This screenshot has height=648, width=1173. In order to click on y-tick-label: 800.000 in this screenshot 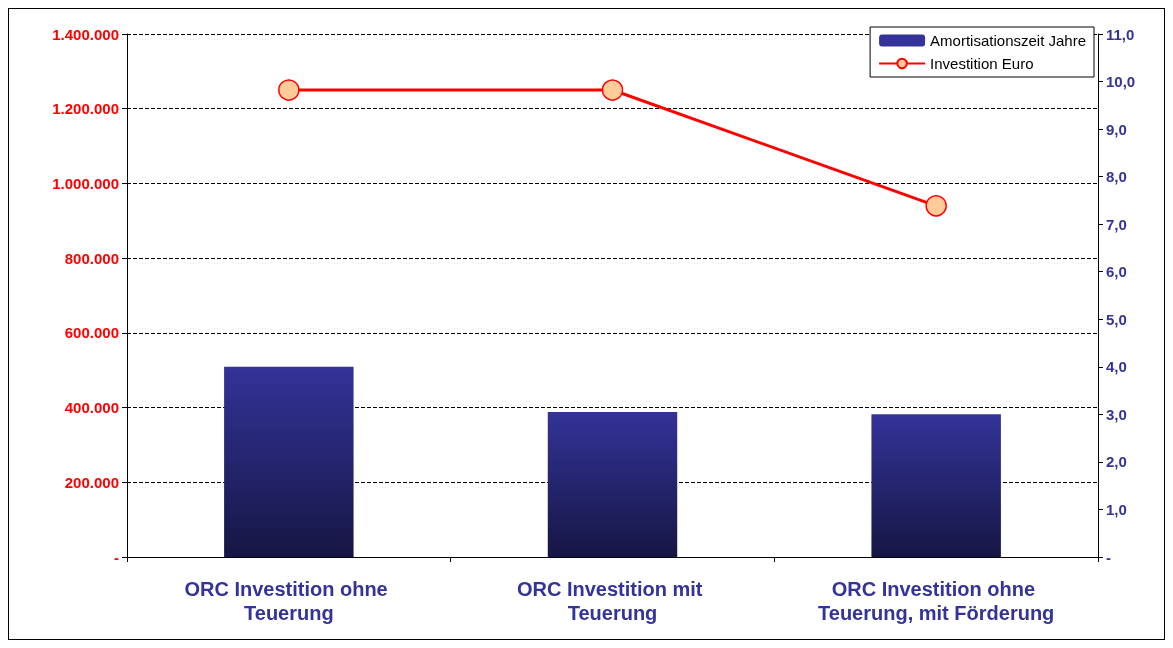, I will do `click(91, 258)`.